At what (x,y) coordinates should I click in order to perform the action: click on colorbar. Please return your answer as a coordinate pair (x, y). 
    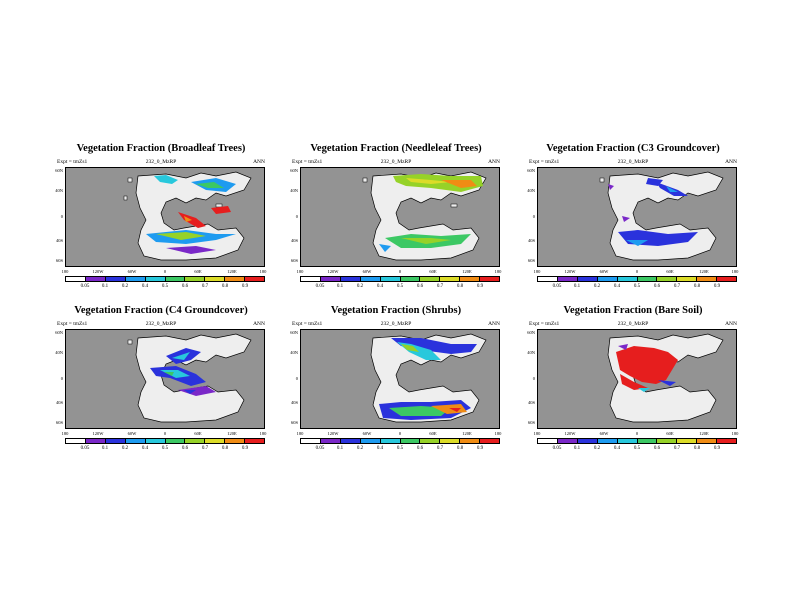
    Looking at the image, I should click on (165, 441).